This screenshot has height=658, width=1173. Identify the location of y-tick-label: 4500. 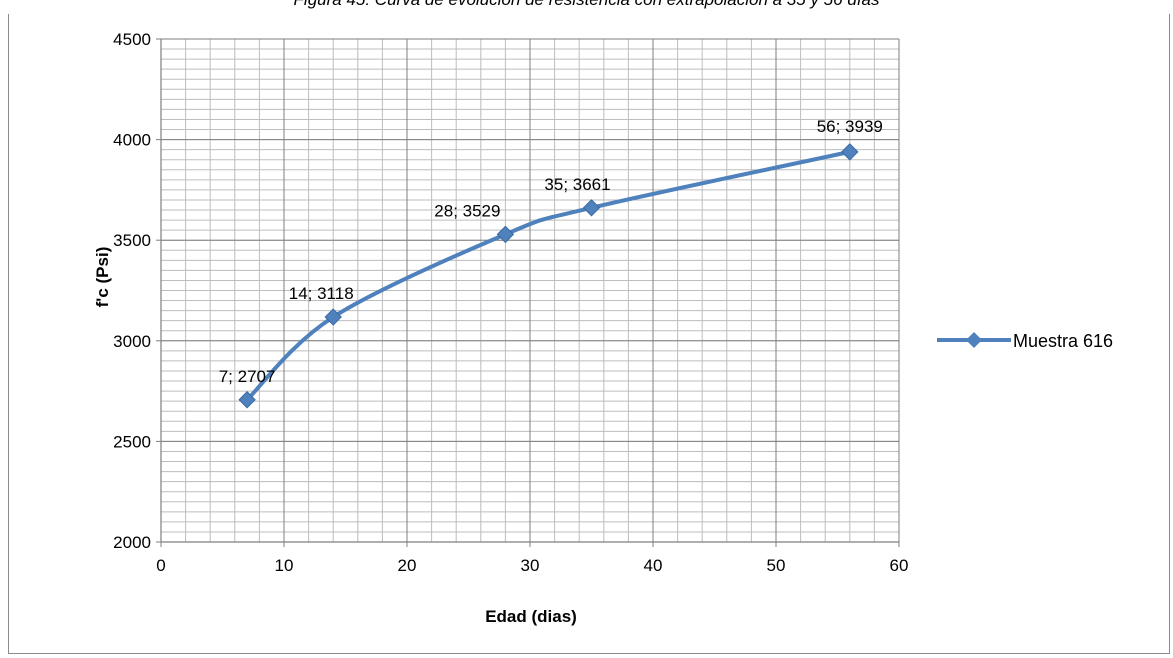
(132, 39).